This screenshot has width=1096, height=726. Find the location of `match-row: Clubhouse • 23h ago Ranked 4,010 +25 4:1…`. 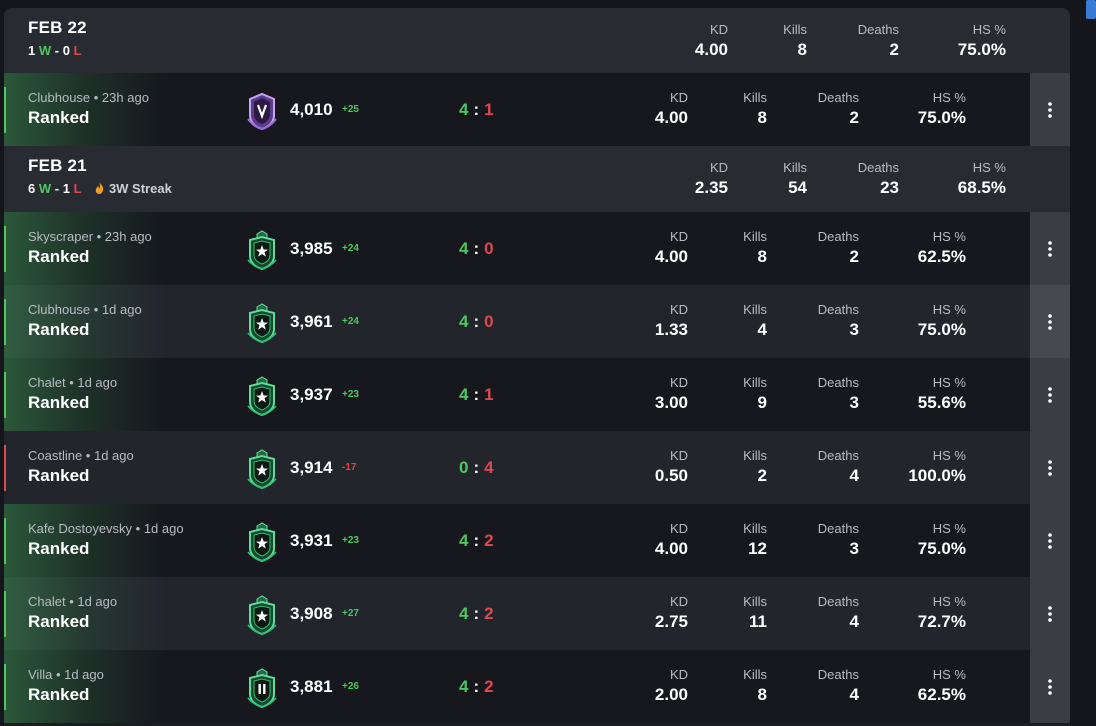

match-row: Clubhouse • 23h ago Ranked 4,010 +25 4:1… is located at coordinates (537, 109).